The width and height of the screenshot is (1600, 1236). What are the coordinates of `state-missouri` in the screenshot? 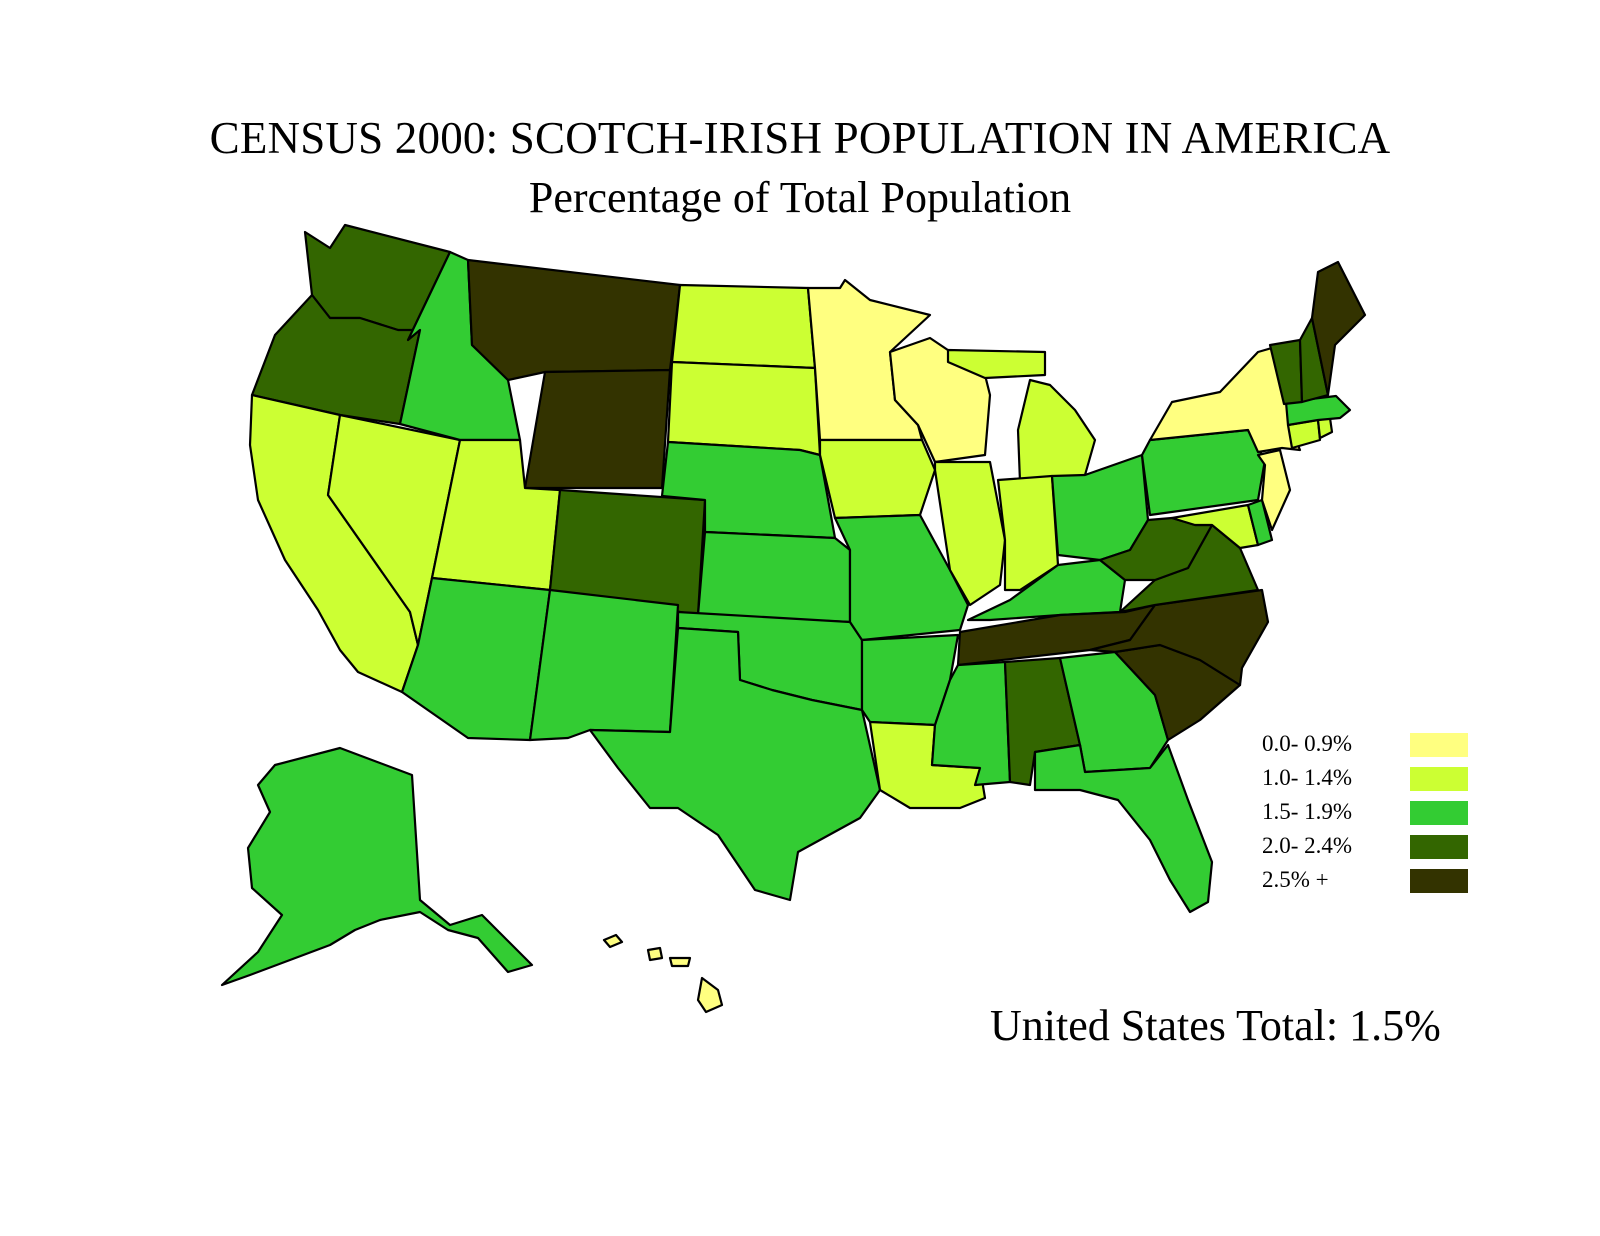 It's located at (901, 577).